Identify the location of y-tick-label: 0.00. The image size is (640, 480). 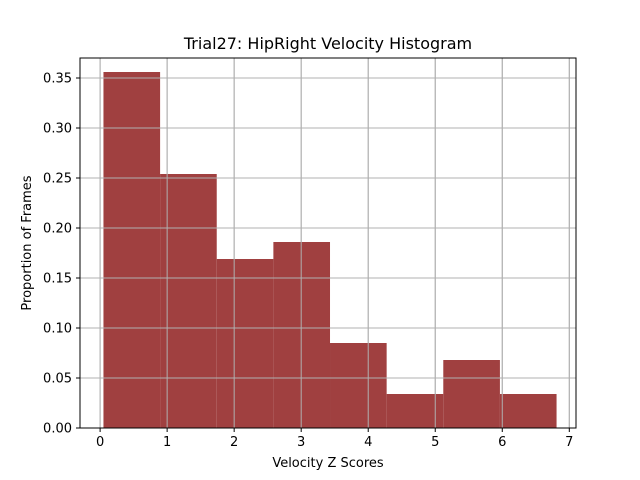
(57, 429).